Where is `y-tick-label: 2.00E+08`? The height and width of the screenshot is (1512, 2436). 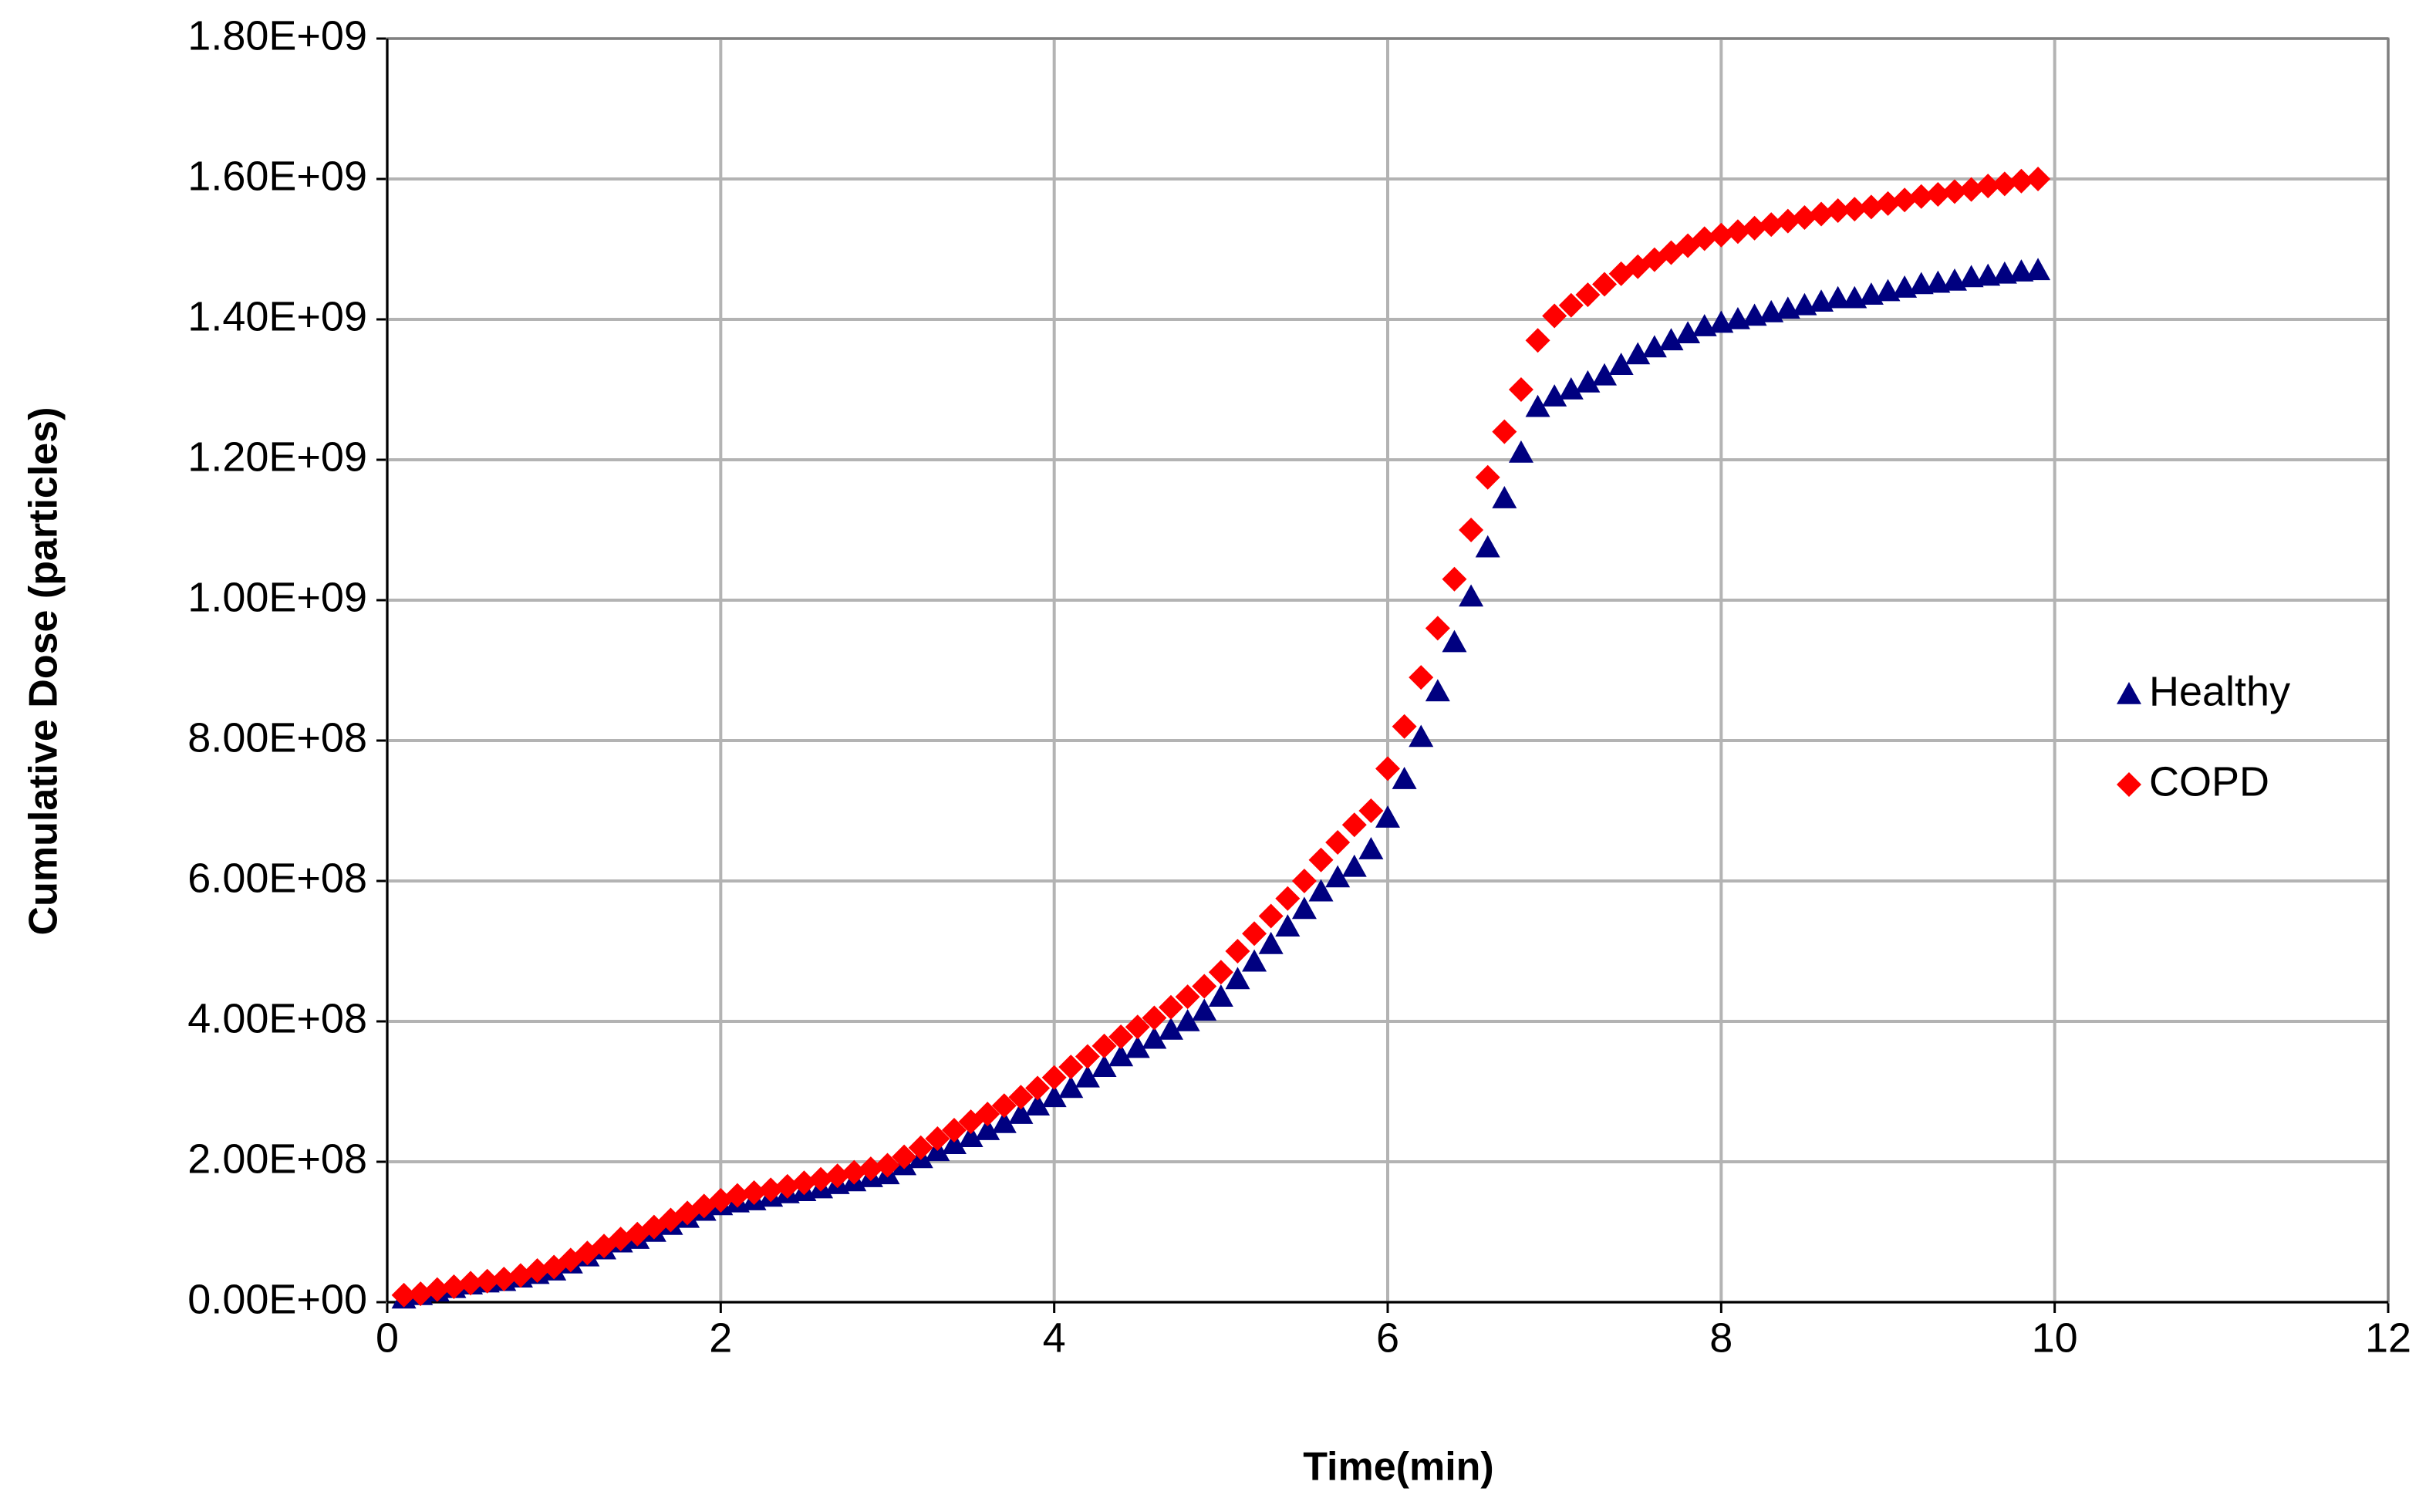
y-tick-label: 2.00E+08 is located at coordinates (277, 1159).